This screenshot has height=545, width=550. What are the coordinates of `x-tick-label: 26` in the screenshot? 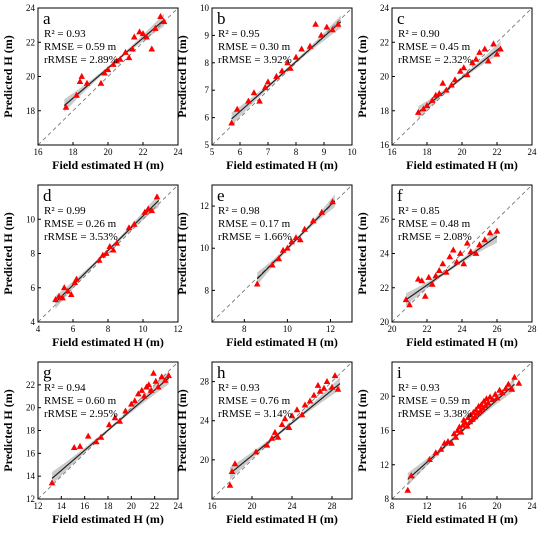 It's located at (498, 329).